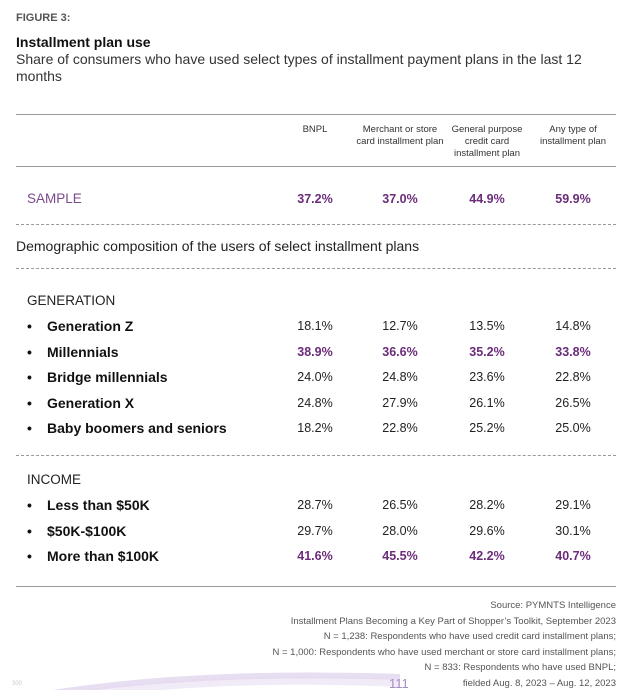 This screenshot has width=626, height=690. I want to click on bottom-rule, so click(316, 586).